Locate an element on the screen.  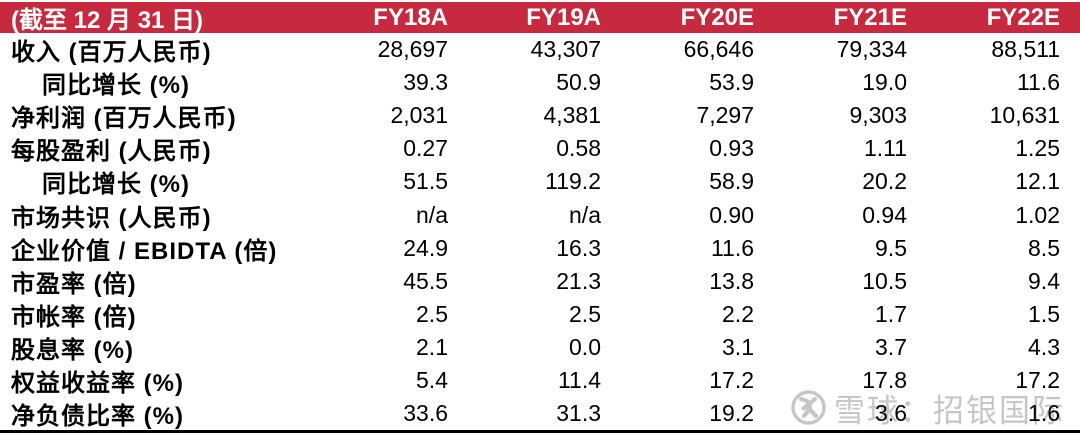
cell-value: 9,303 is located at coordinates (878, 115).